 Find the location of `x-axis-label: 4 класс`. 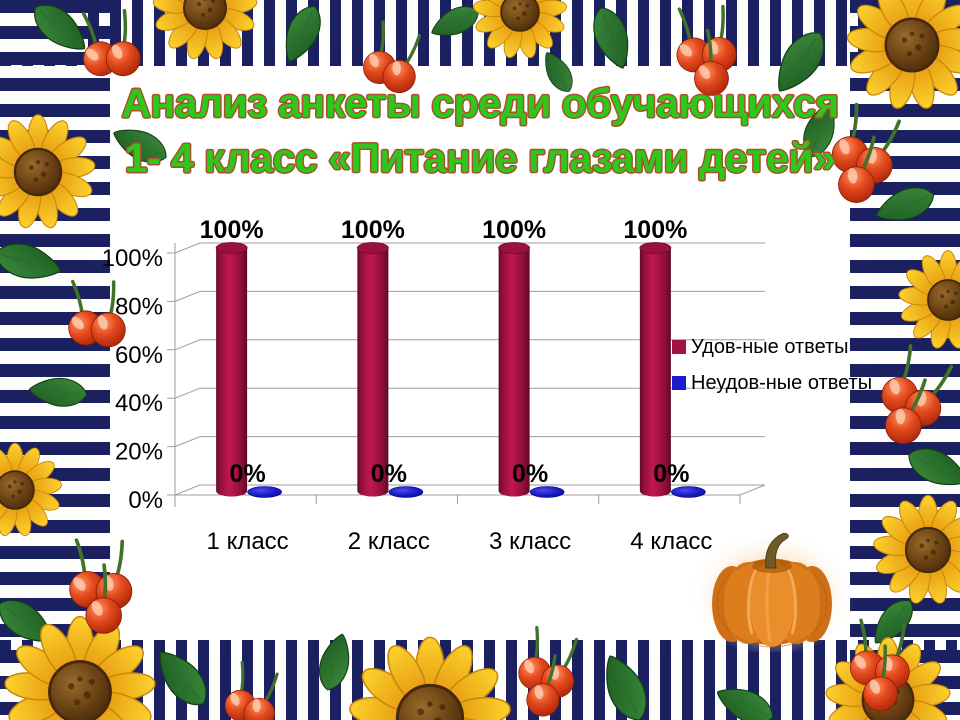

x-axis-label: 4 класс is located at coordinates (671, 541).